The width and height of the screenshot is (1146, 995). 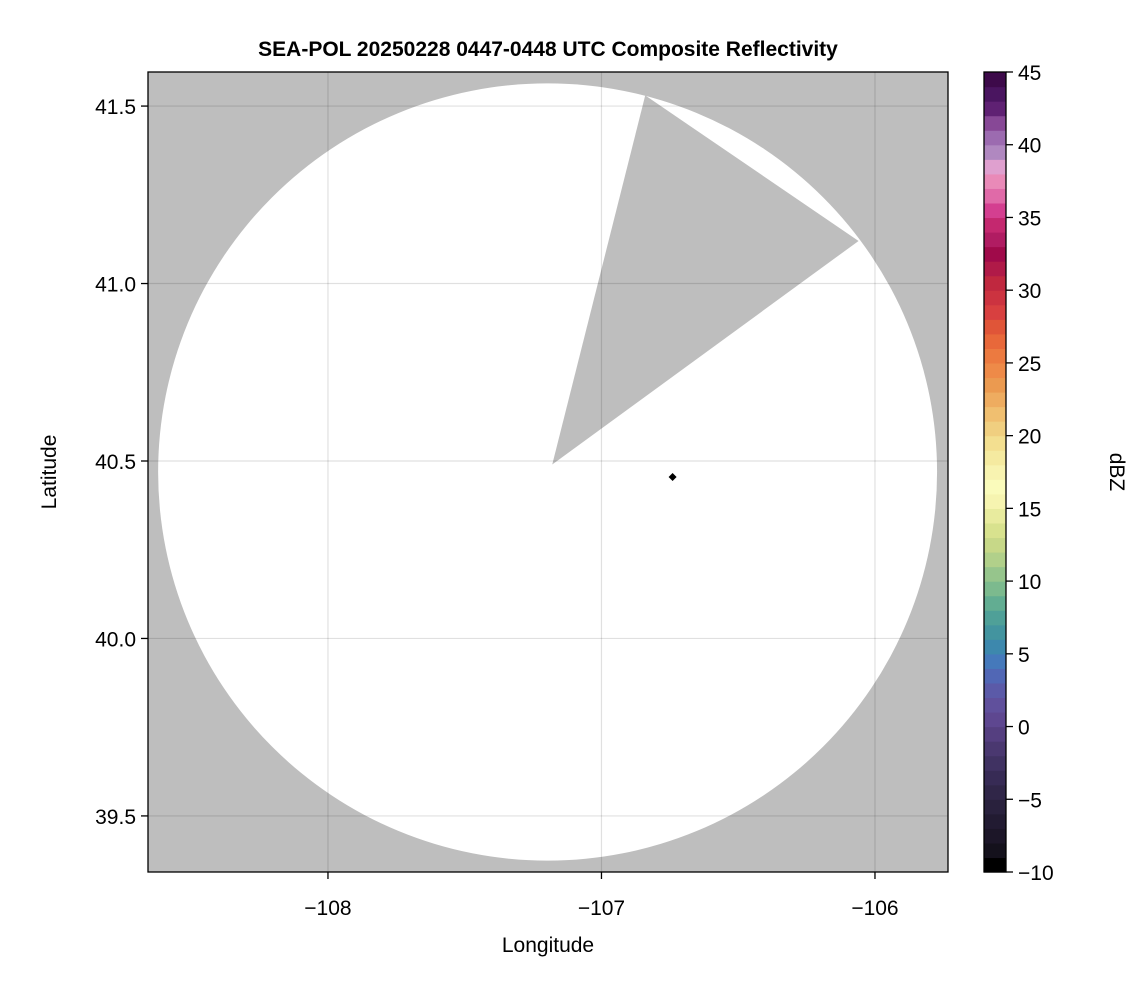 I want to click on colorbar-tick-label: 45, so click(x=1029, y=73).